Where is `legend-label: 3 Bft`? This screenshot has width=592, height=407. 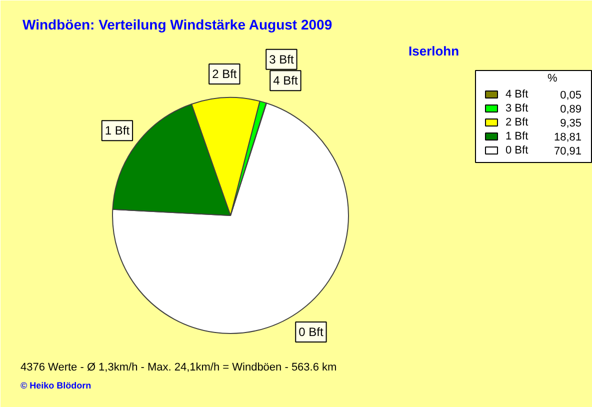
legend-label: 3 Bft is located at coordinates (517, 108).